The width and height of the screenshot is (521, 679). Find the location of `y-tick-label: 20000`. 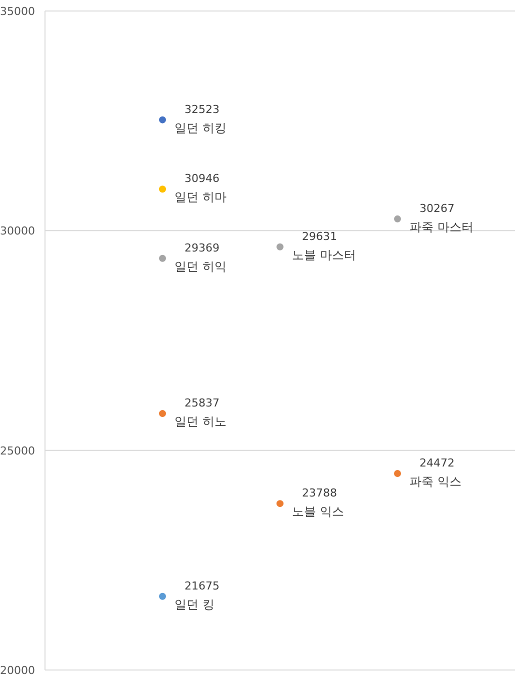

y-tick-label: 20000 is located at coordinates (17, 670).